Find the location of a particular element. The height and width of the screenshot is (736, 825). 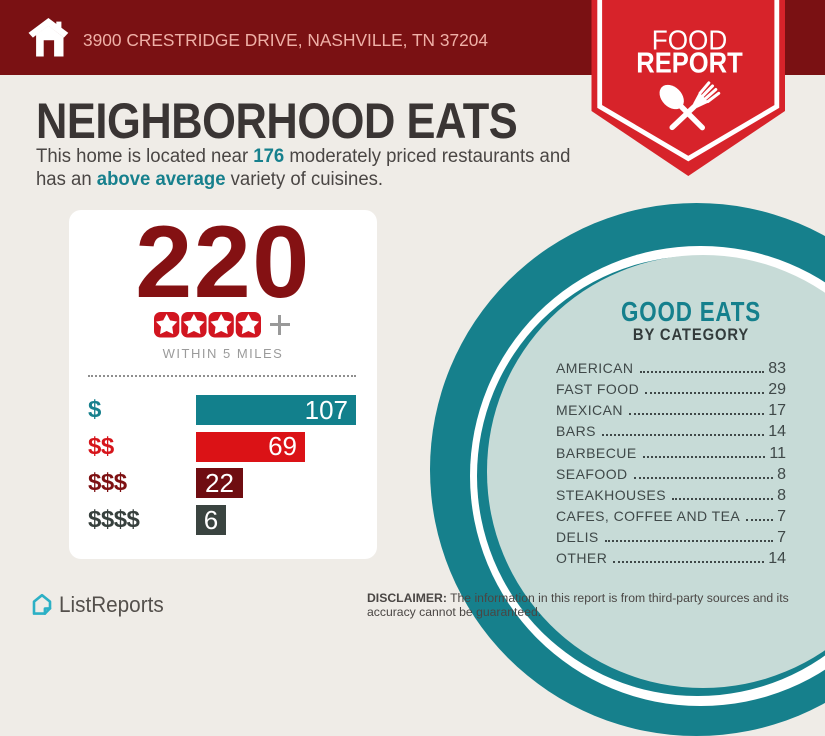

svg-text: FOOD is located at coordinates (690, 39).